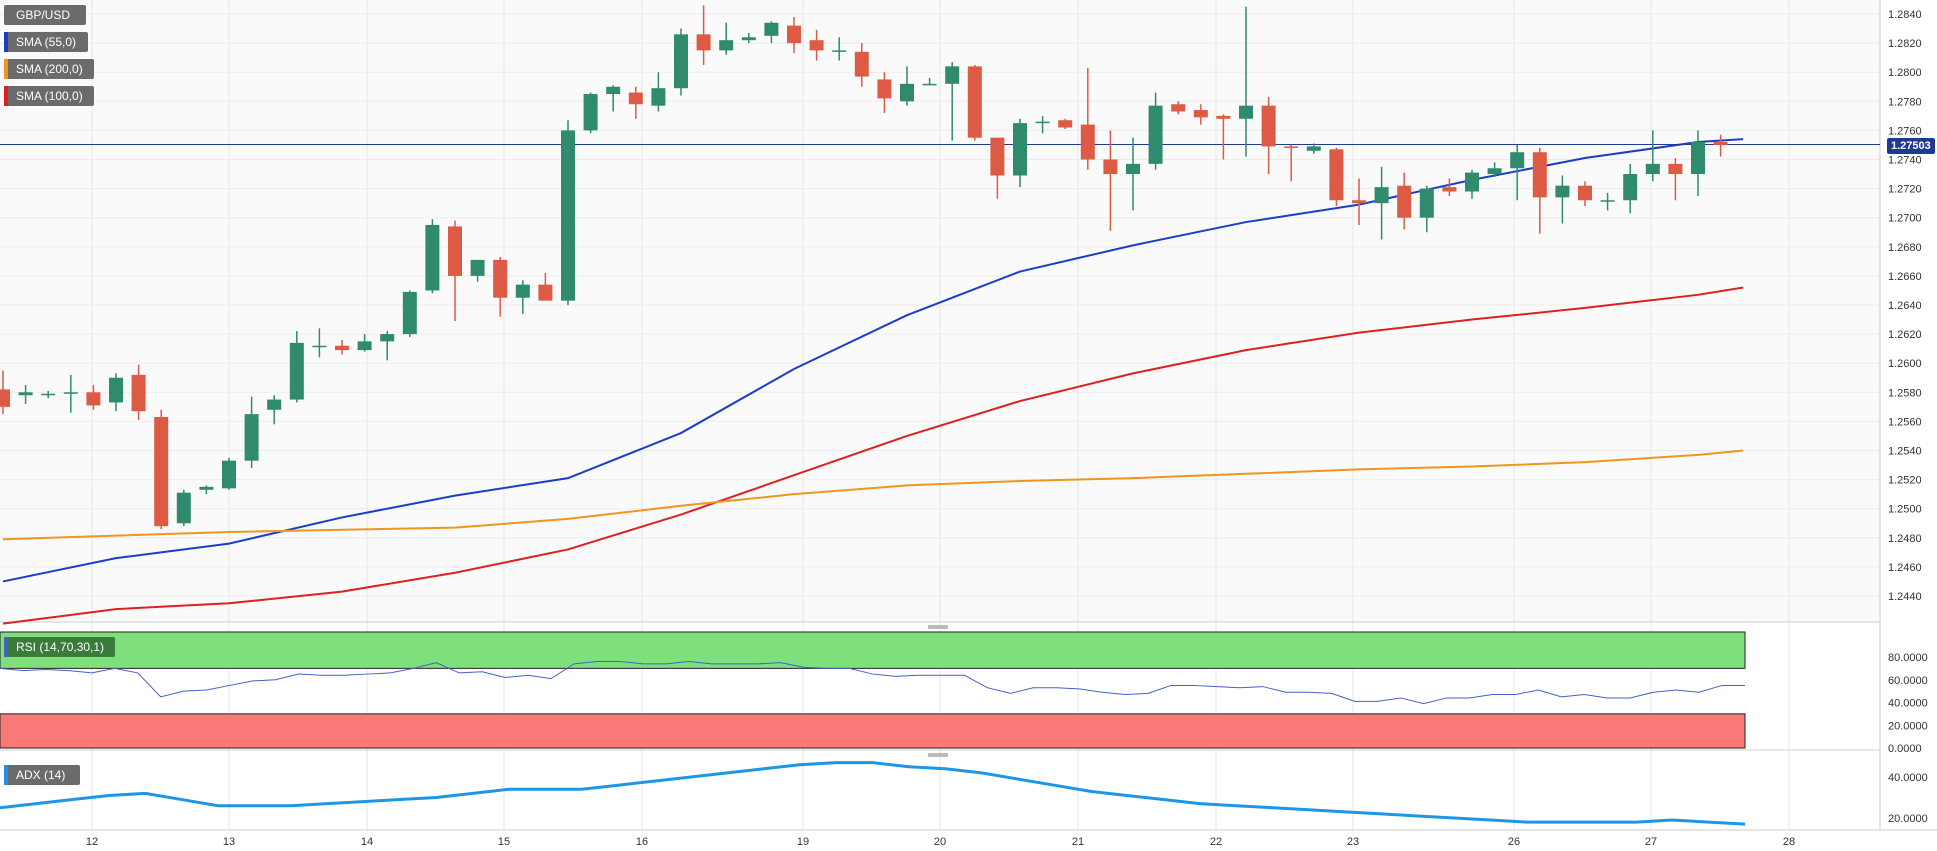 The image size is (1937, 851). What do you see at coordinates (1078, 842) in the screenshot?
I see `x-tick-label: 21` at bounding box center [1078, 842].